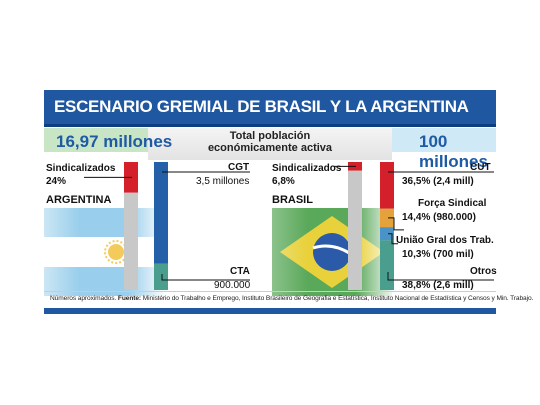 The image size is (540, 405). Describe the element at coordinates (161, 213) in the screenshot. I see `cgt-segment` at that location.